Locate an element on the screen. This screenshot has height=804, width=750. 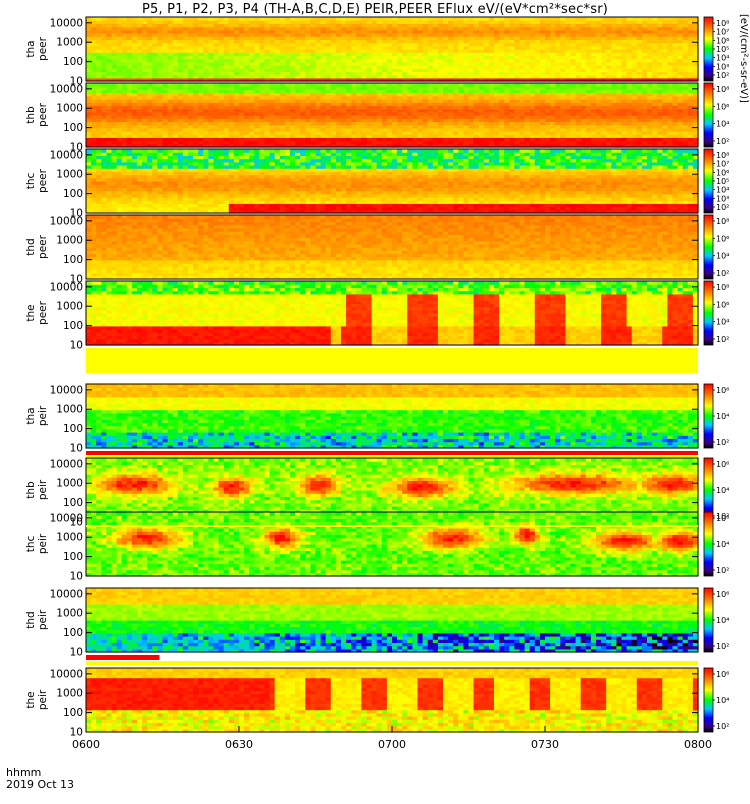
colorbar is located at coordinates (708, 115).